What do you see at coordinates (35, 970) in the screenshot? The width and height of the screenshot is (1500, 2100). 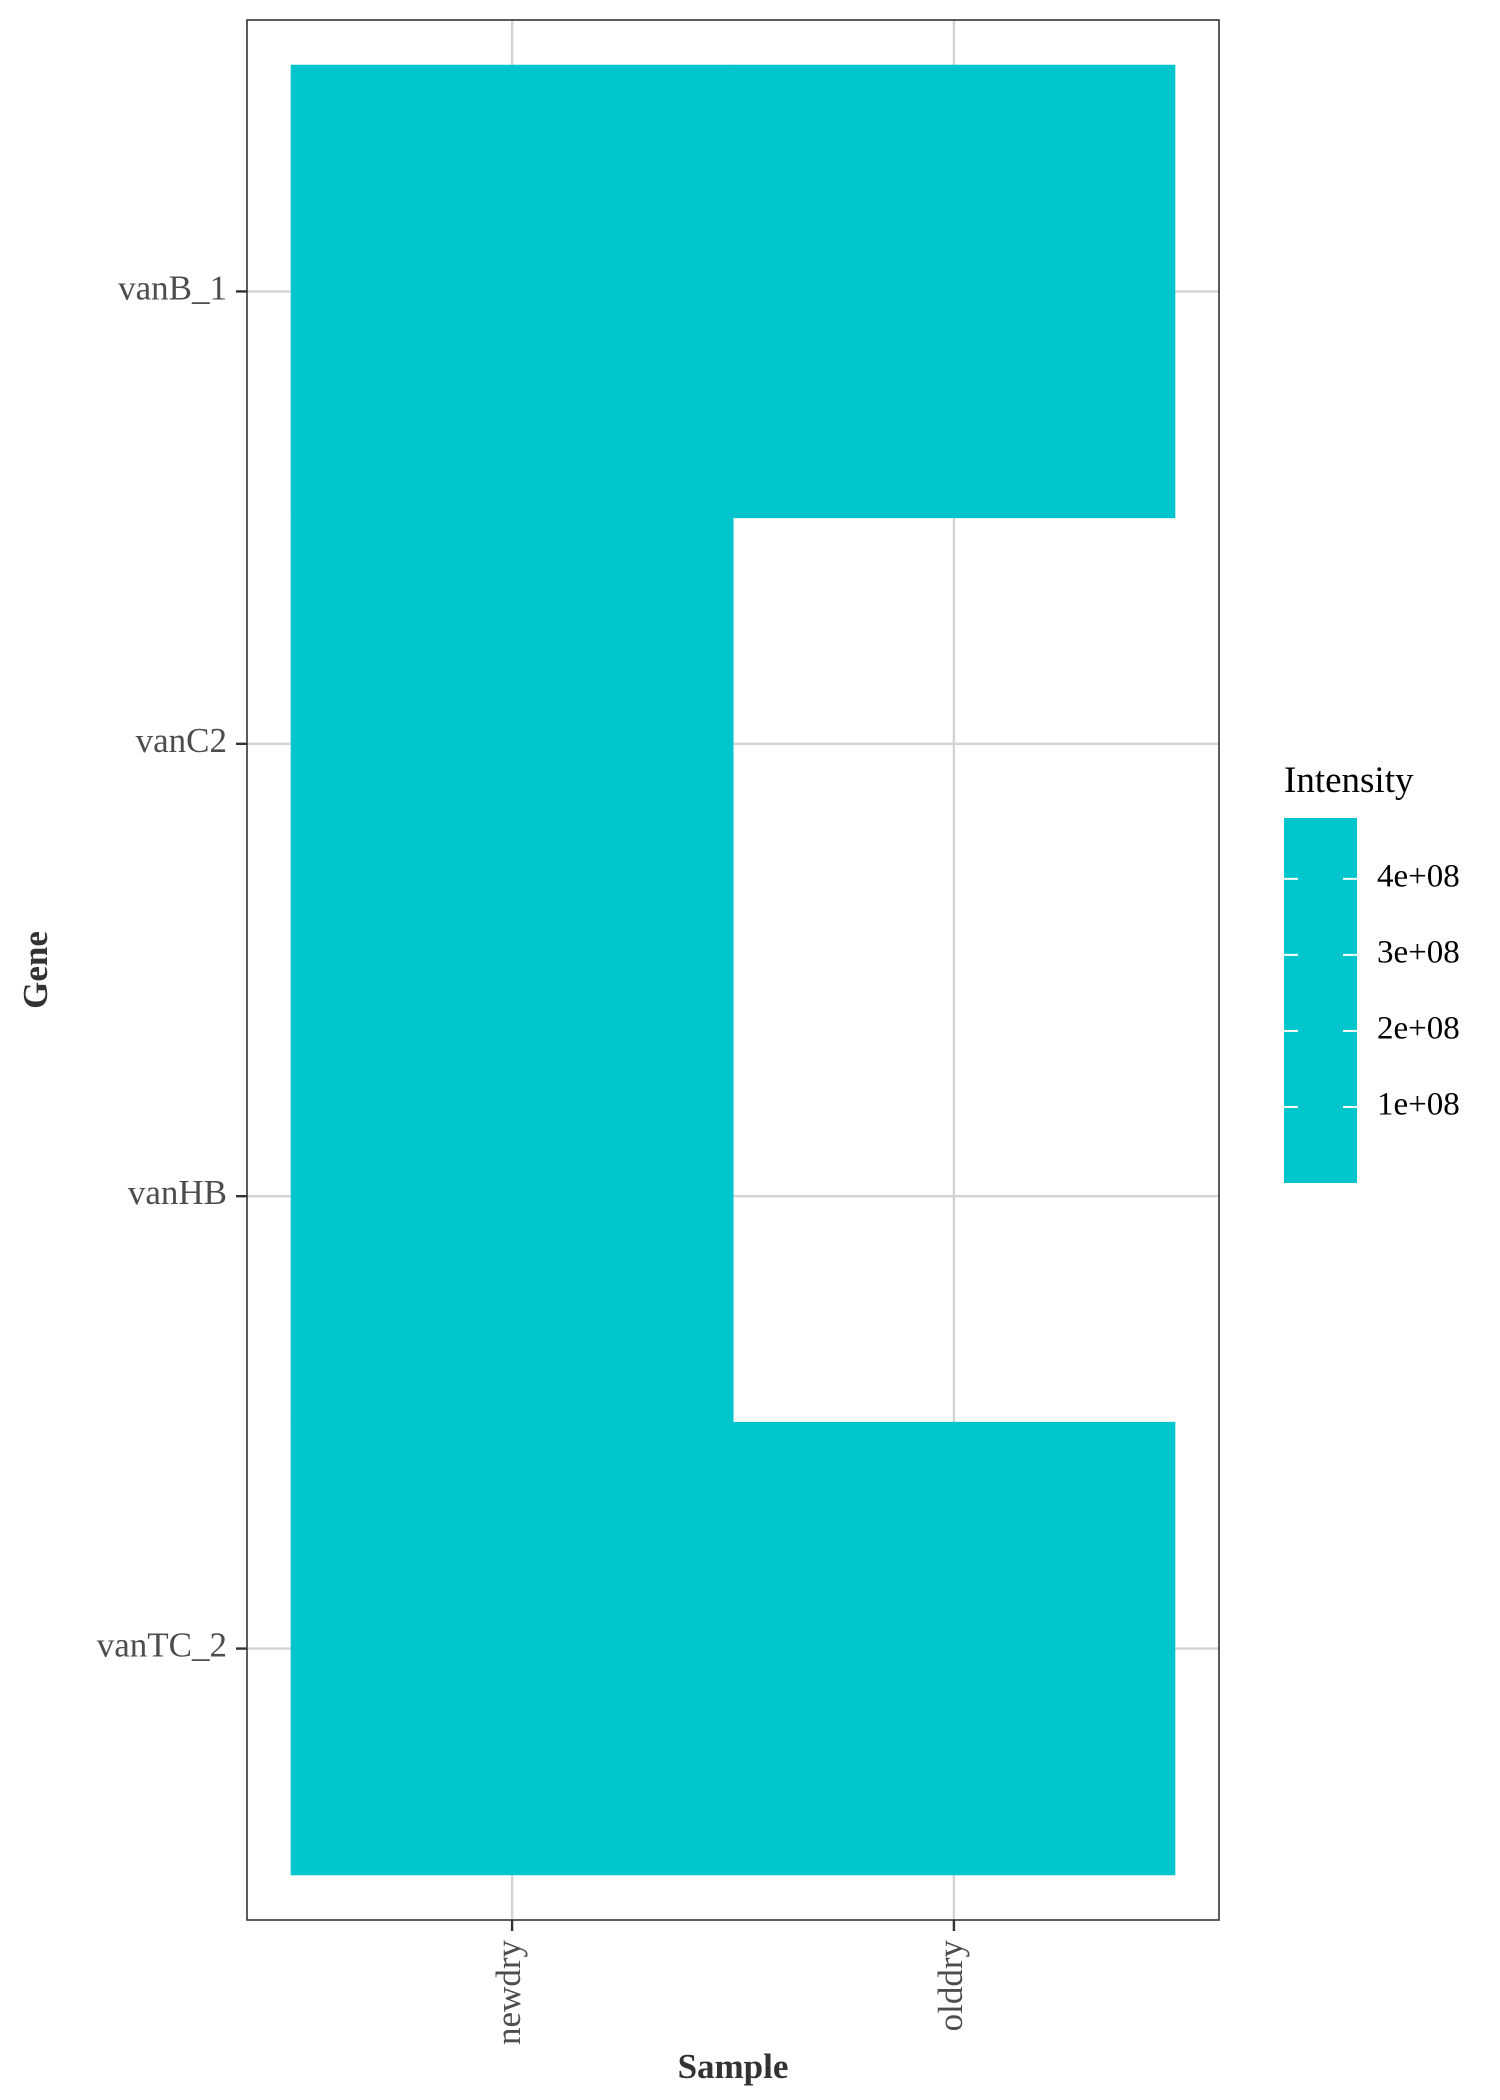 I see `y-axis-title: Gene` at bounding box center [35, 970].